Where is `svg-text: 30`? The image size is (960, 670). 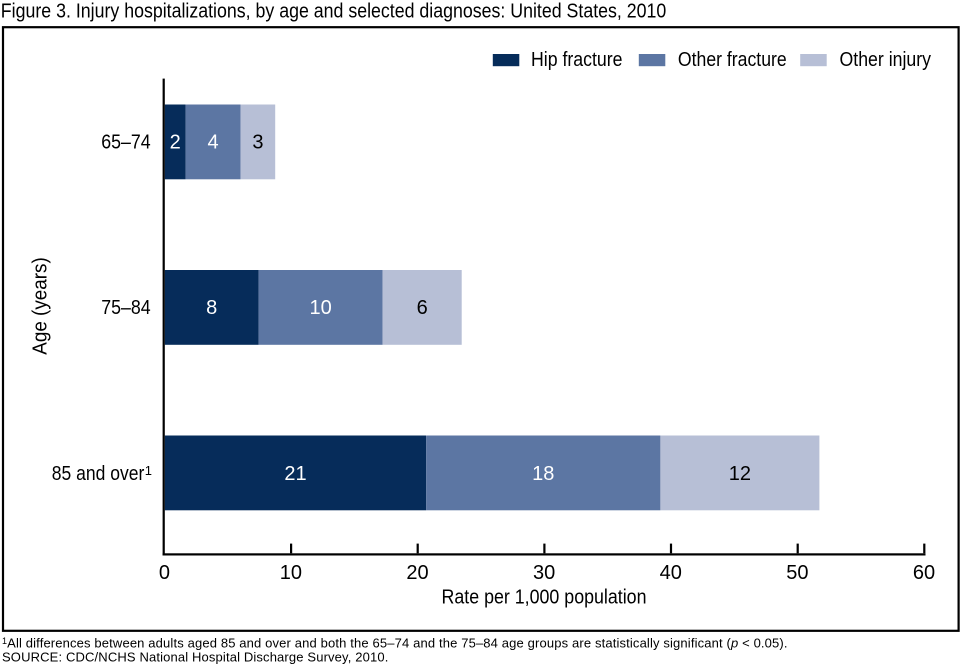 svg-text: 30 is located at coordinates (544, 573).